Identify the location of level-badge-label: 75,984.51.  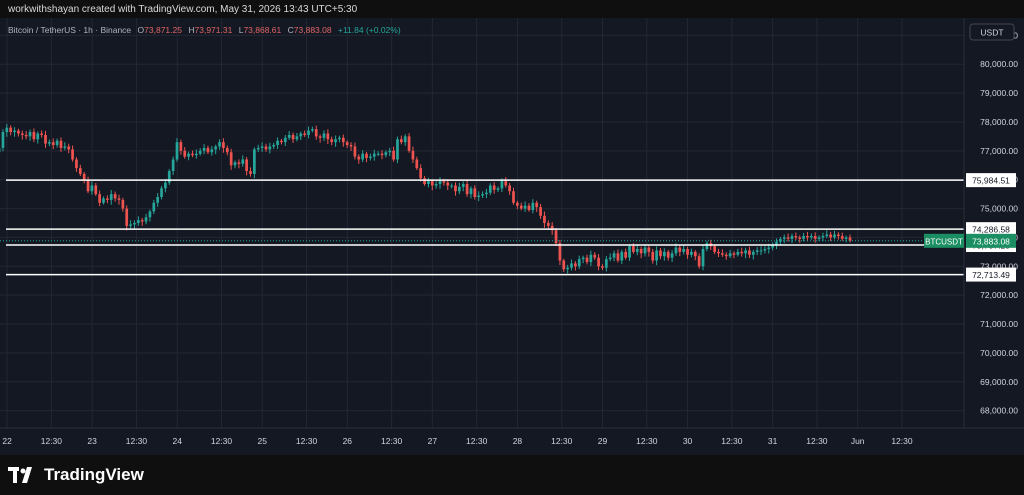
(991, 181).